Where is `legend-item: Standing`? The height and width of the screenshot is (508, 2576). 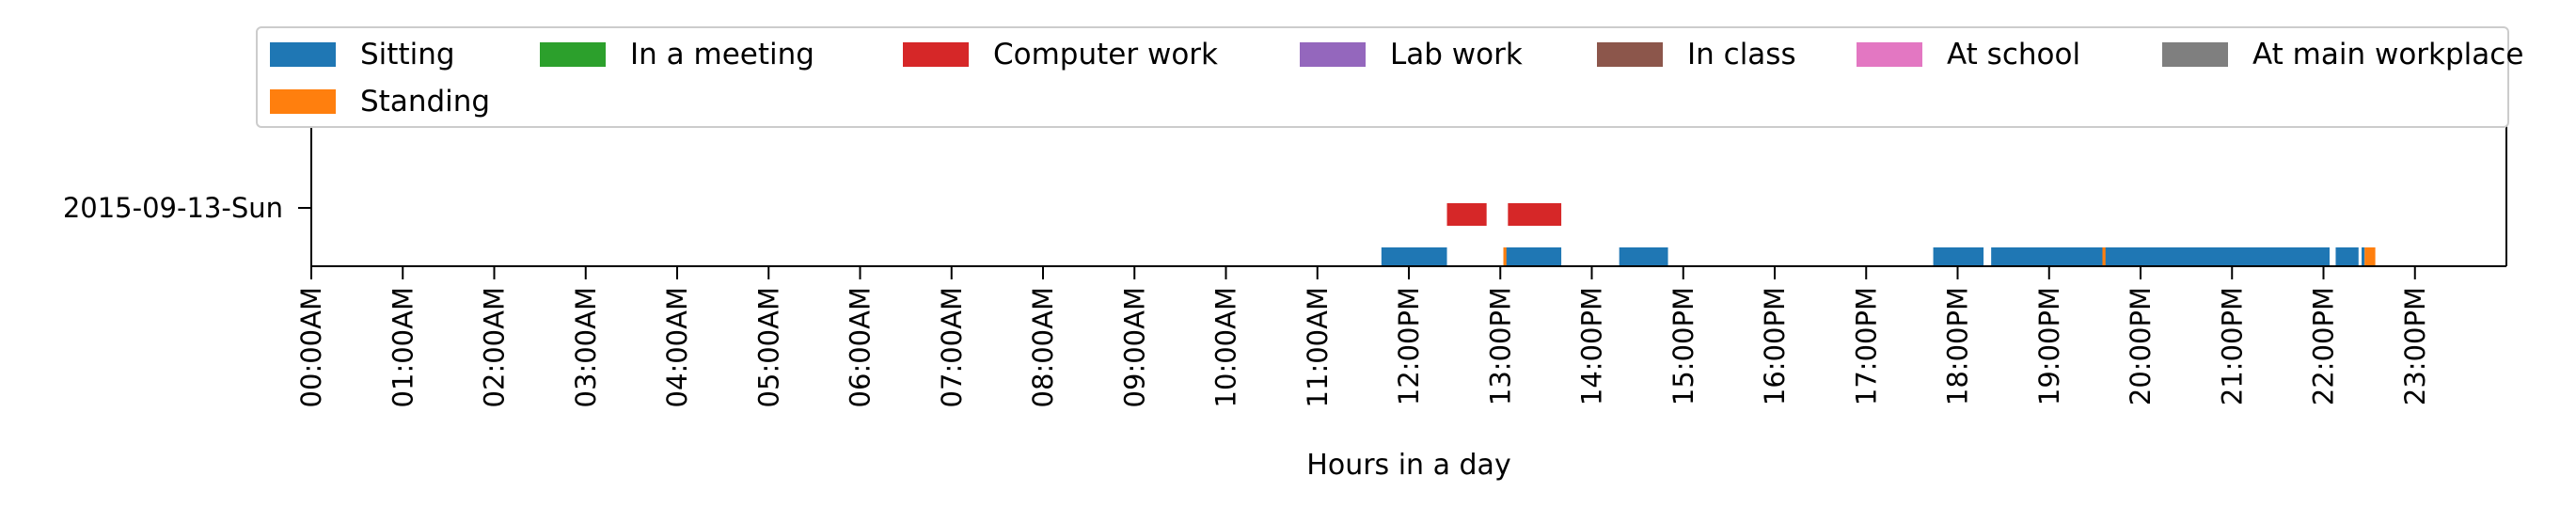 legend-item: Standing is located at coordinates (380, 102).